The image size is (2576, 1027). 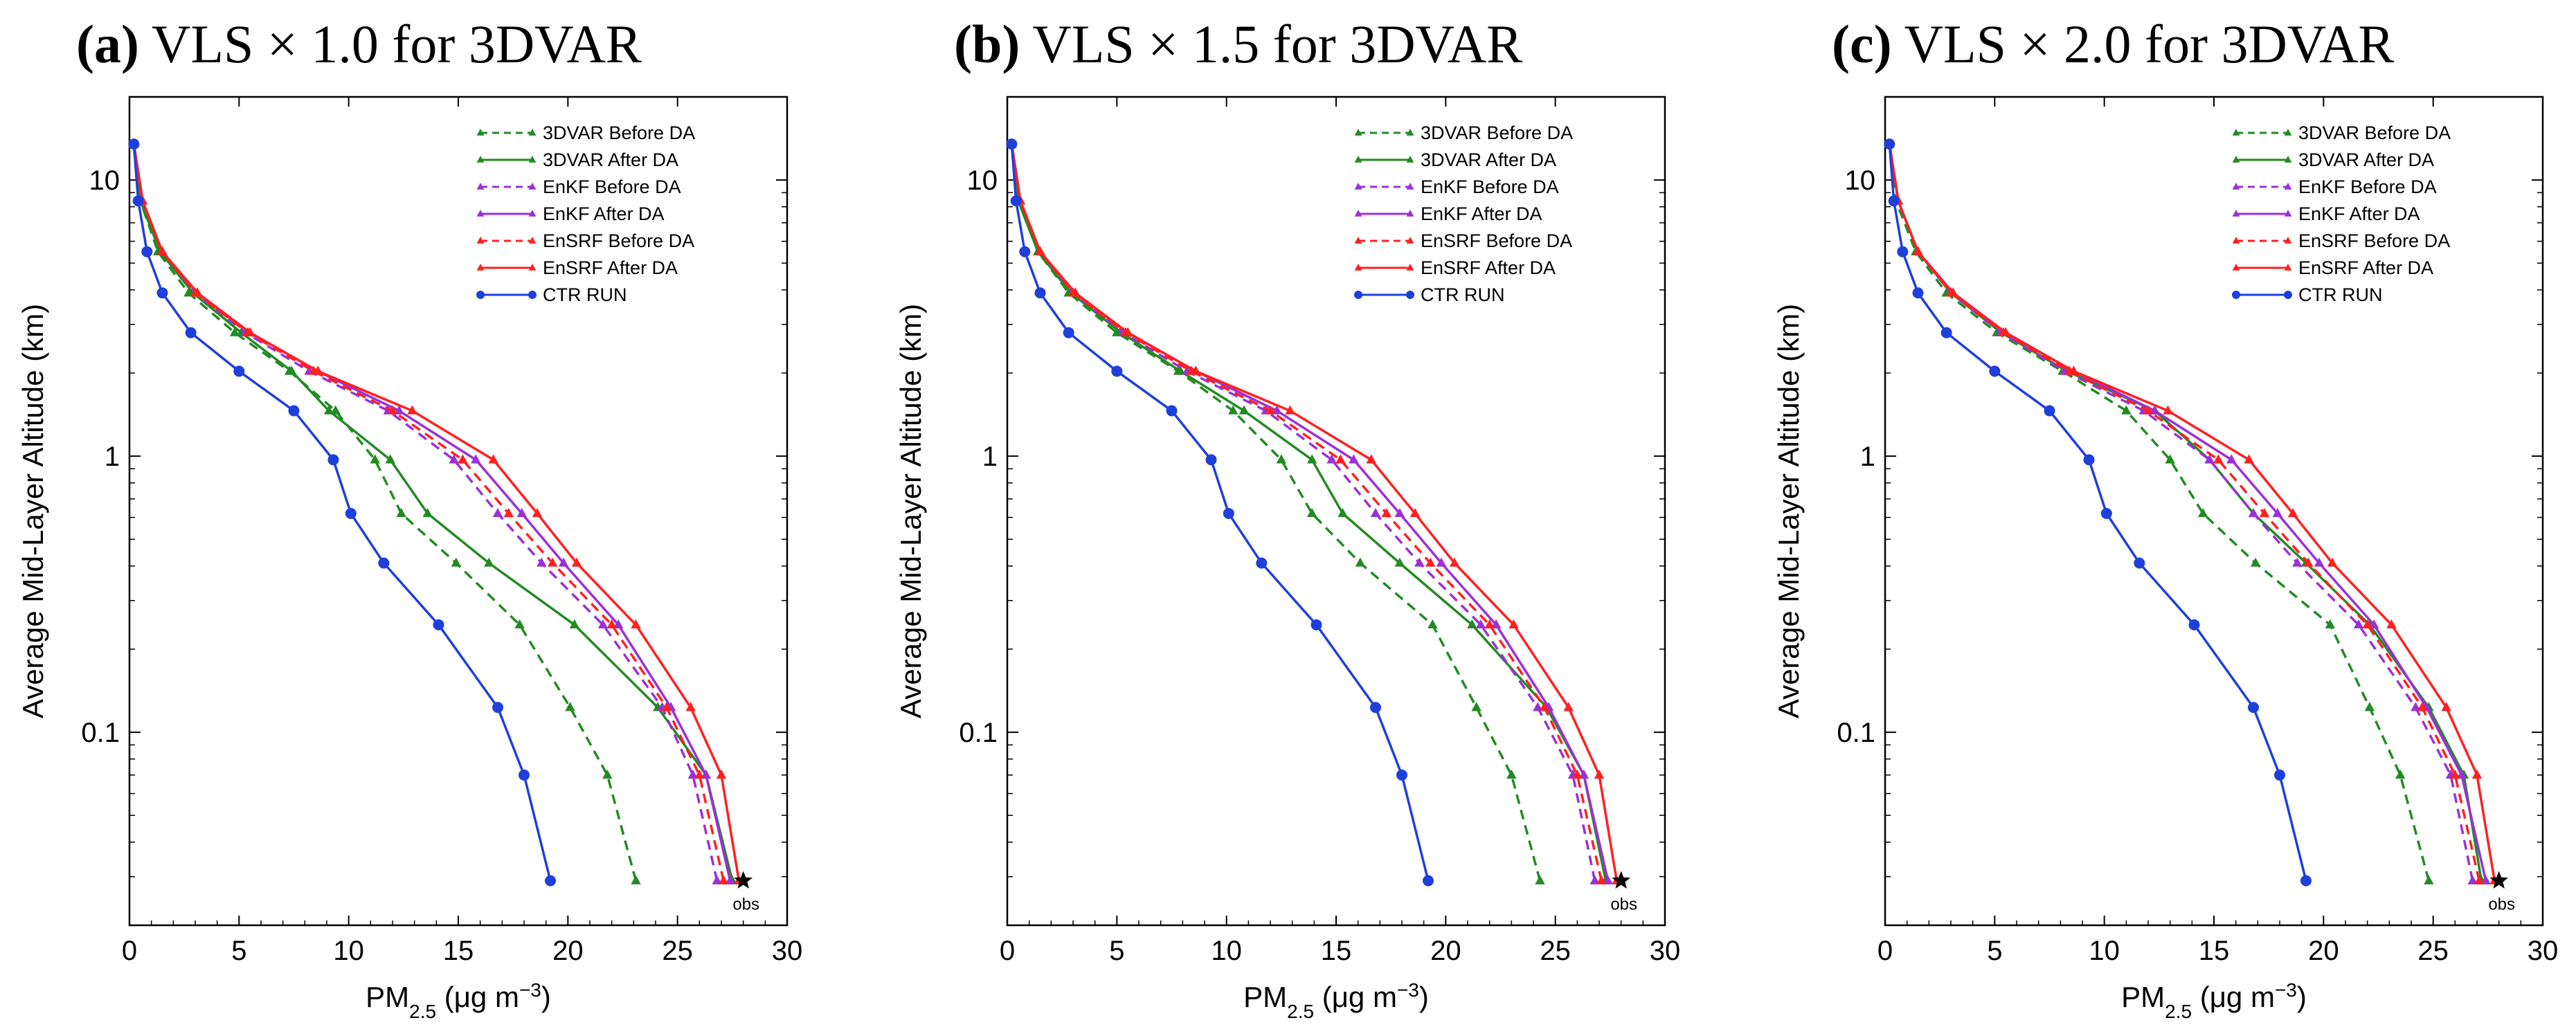 What do you see at coordinates (101, 733) in the screenshot?
I see `y-tick-label: 0.1` at bounding box center [101, 733].